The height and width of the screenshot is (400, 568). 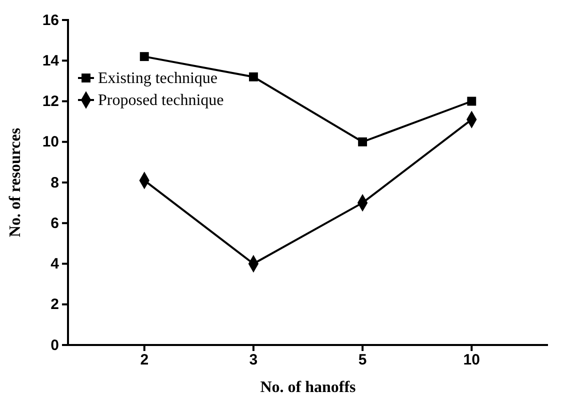 I want to click on x-tick-label: 5, so click(x=362, y=360).